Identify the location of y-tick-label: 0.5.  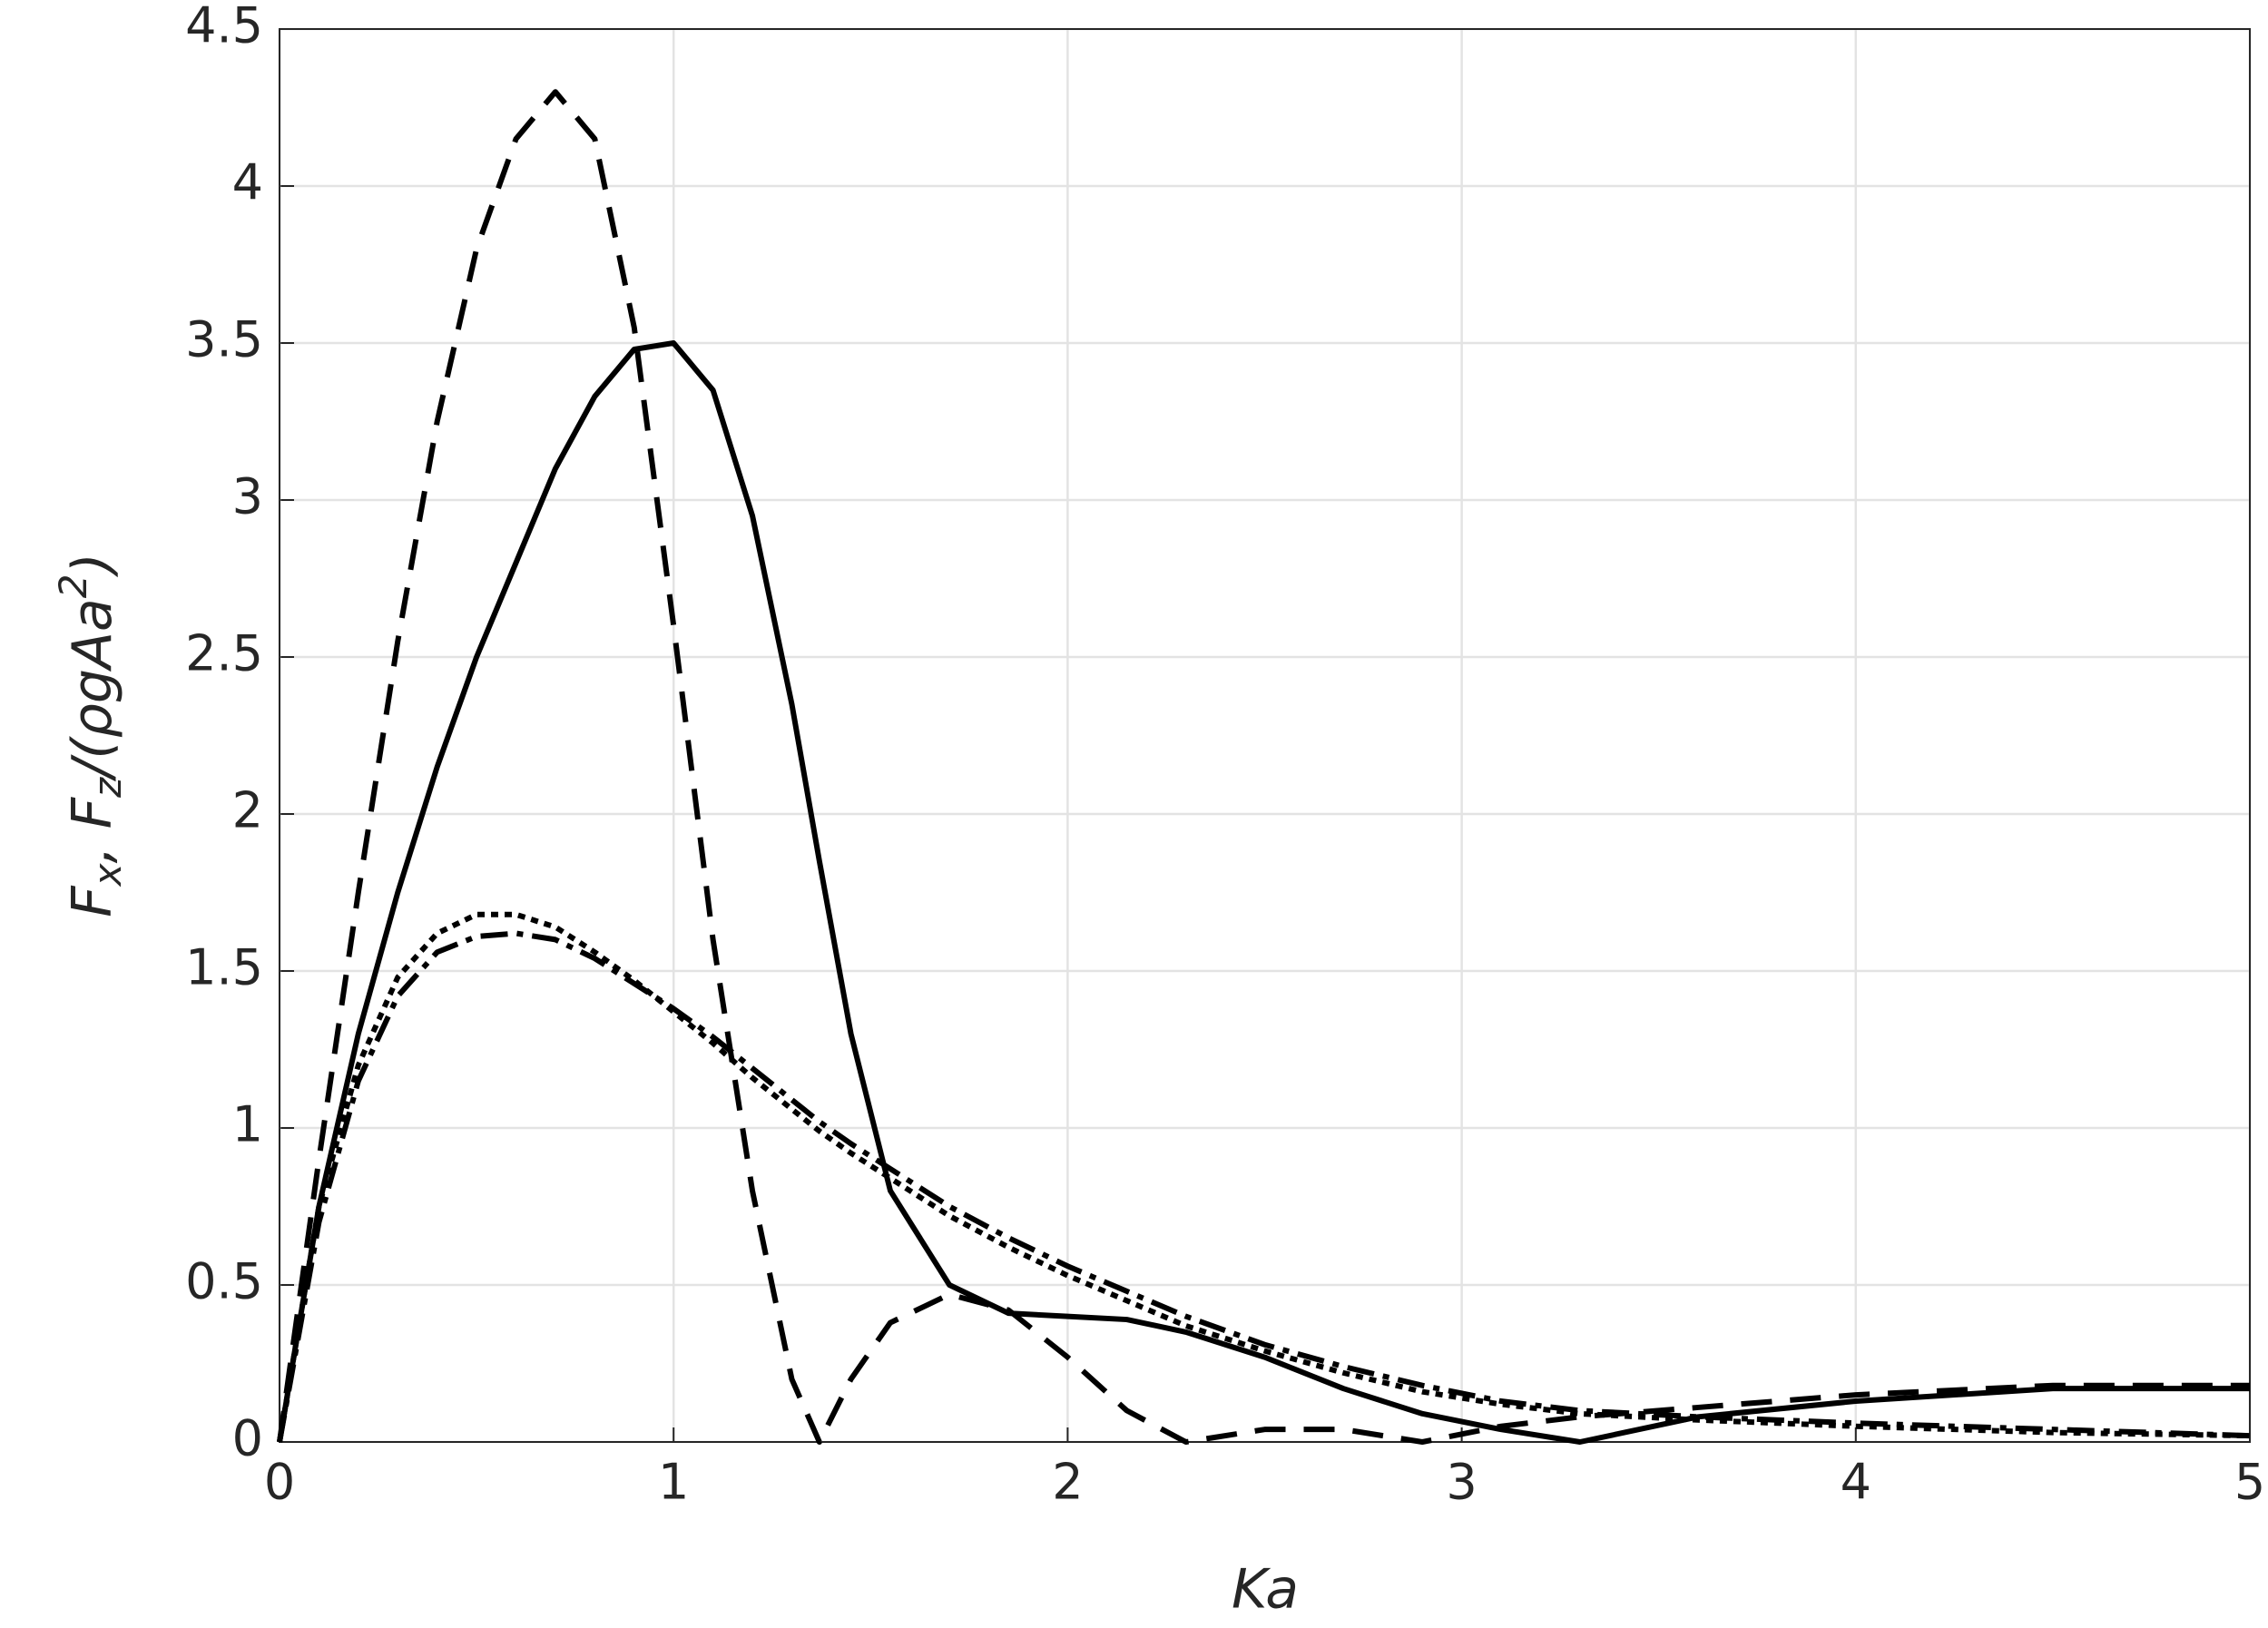
(224, 1281).